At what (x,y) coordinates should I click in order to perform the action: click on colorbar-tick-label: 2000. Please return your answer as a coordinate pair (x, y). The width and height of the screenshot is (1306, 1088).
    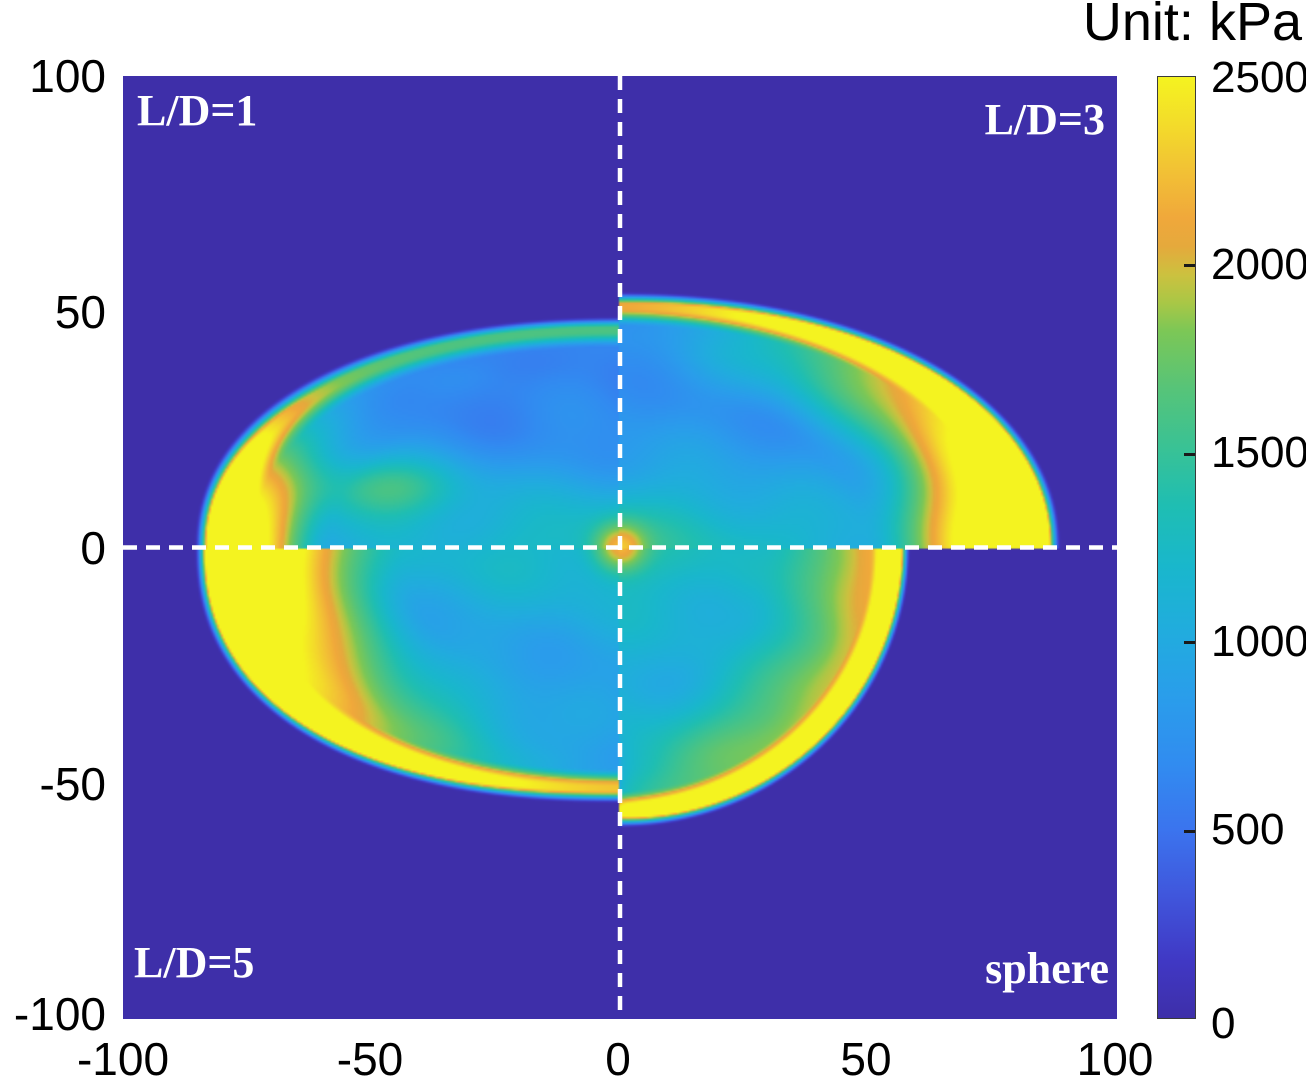
    Looking at the image, I should click on (1258, 264).